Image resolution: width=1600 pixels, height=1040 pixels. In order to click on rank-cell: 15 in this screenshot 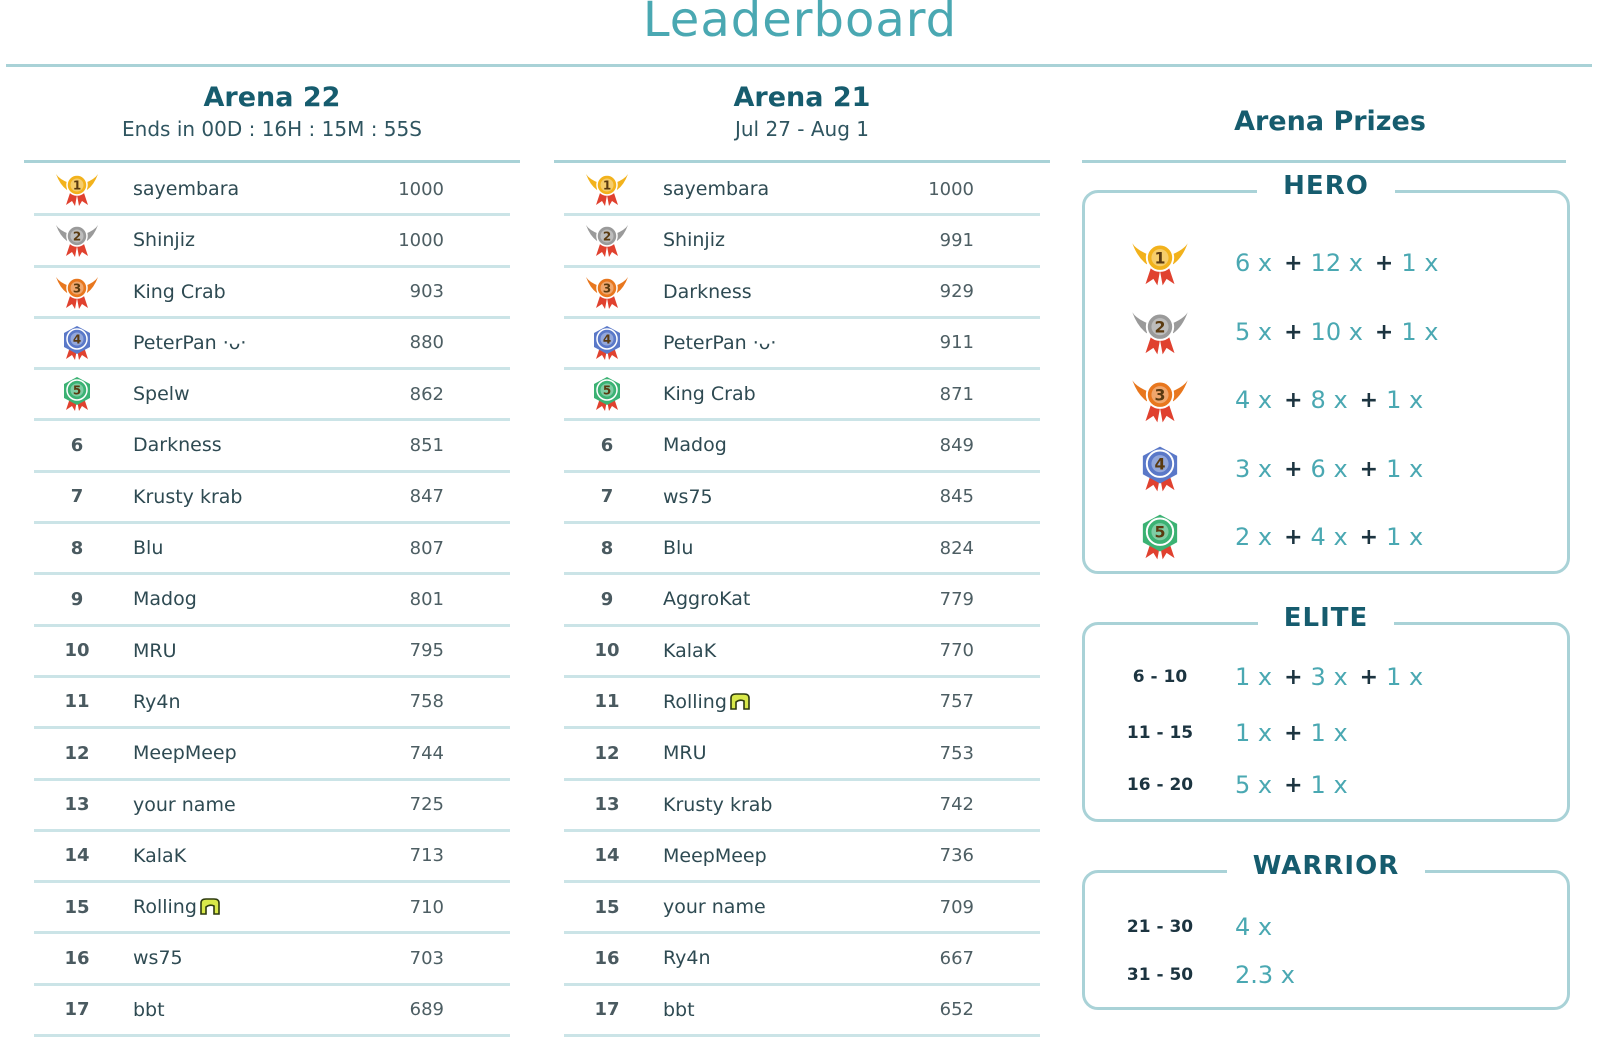, I will do `click(607, 907)`.